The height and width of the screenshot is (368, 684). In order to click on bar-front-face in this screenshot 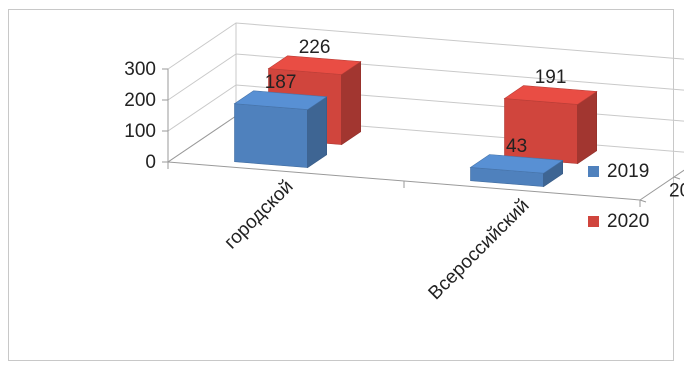, I will do `click(271, 135)`.